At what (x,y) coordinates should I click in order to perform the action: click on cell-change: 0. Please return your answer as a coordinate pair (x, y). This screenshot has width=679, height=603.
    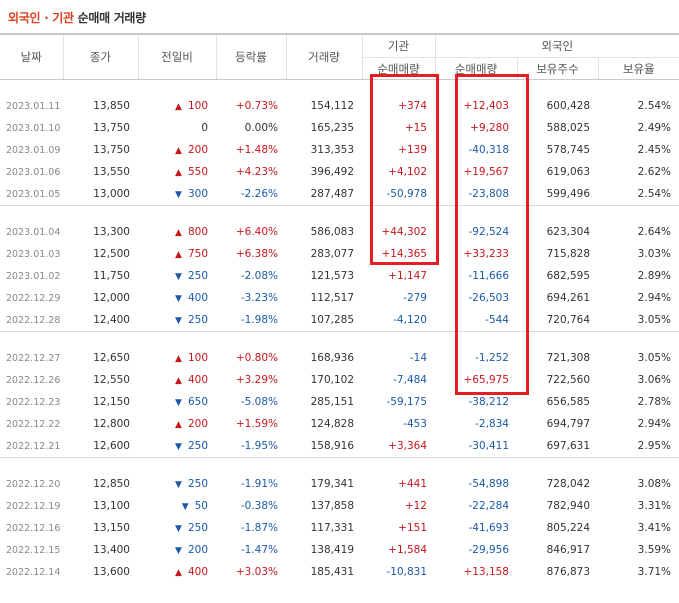
    Looking at the image, I should click on (177, 128).